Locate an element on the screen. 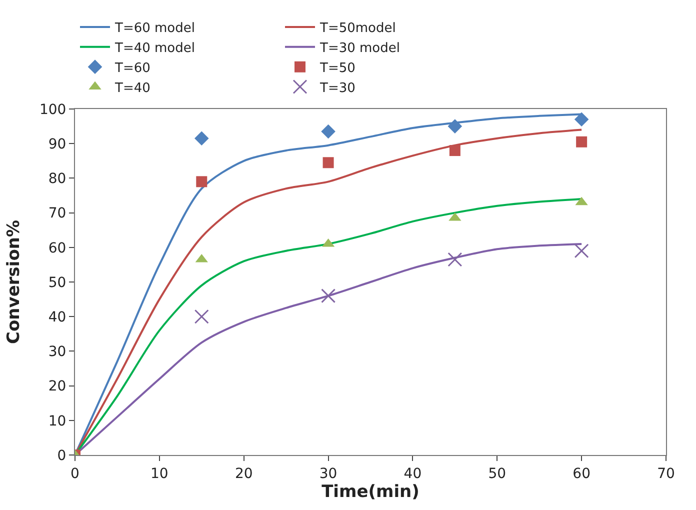 The height and width of the screenshot is (510, 696). y-tick-label: 30 is located at coordinates (57, 352).